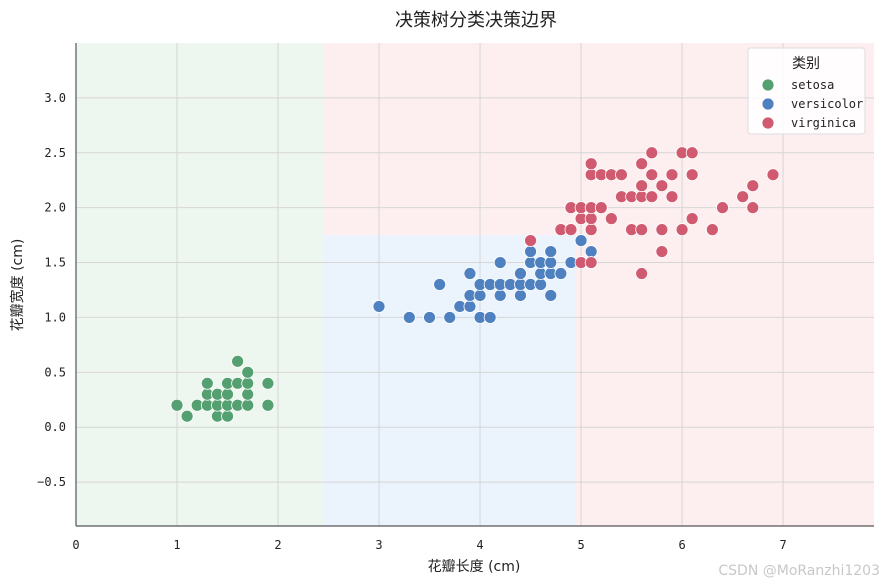 The height and width of the screenshot is (584, 884). I want to click on legend: 类别 setosa versicolor virginica, so click(806, 91).